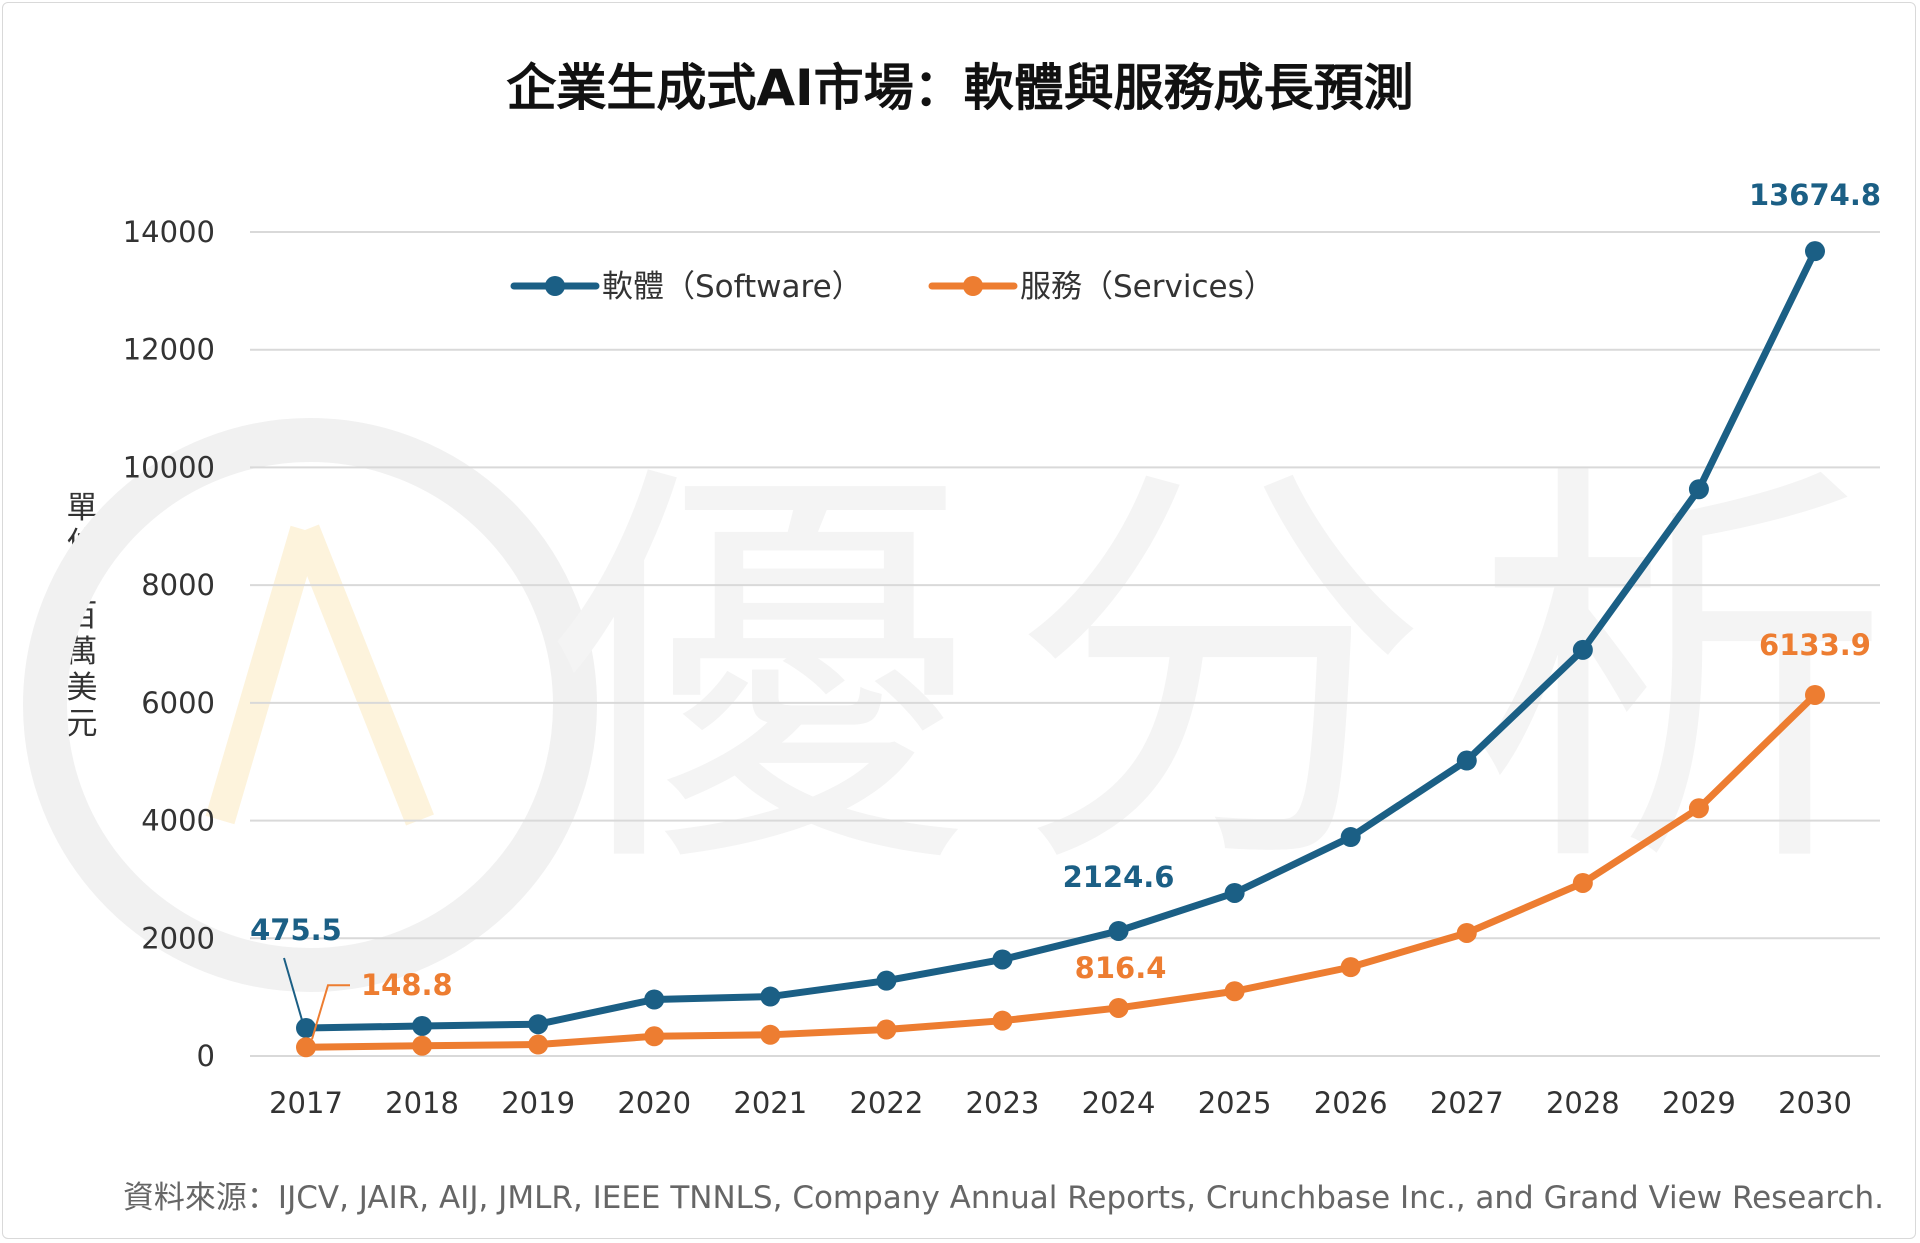  I want to click on y-tick-label: 14000, so click(169, 232).